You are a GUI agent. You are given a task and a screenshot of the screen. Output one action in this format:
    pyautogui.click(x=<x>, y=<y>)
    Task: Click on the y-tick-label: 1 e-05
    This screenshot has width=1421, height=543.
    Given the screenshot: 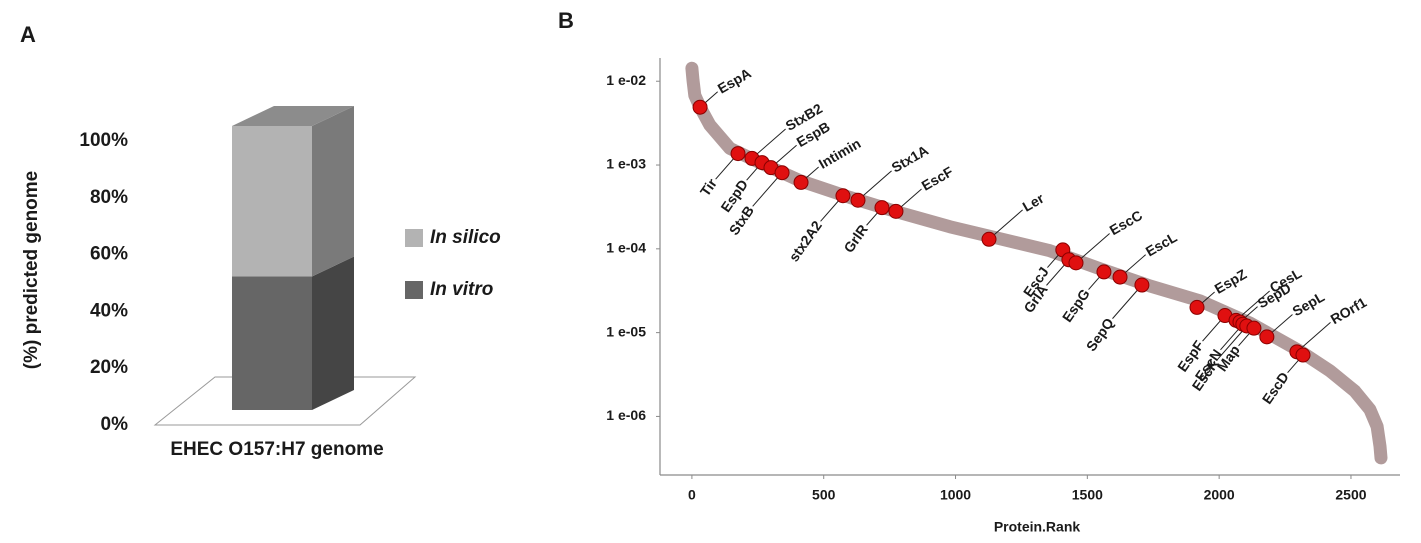 What is the action you would take?
    pyautogui.click(x=626, y=331)
    